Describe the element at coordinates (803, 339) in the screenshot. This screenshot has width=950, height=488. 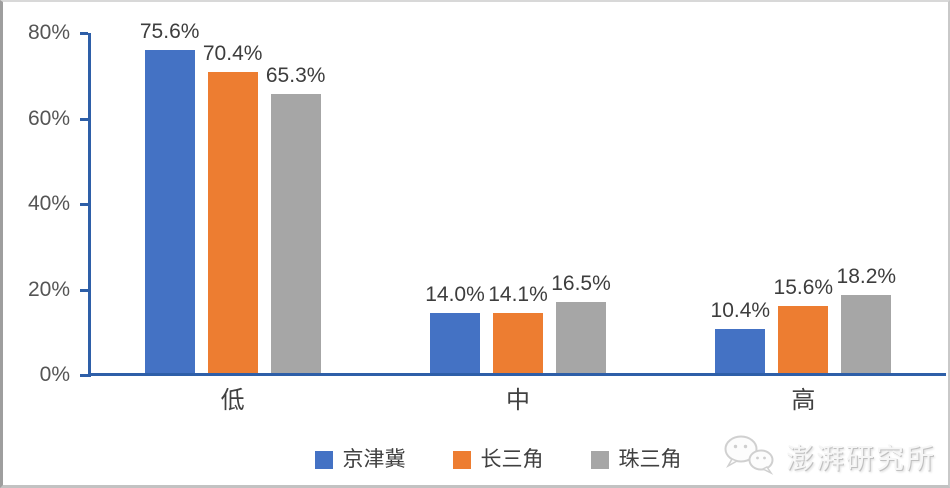
I see `bar-series2-cat3` at that location.